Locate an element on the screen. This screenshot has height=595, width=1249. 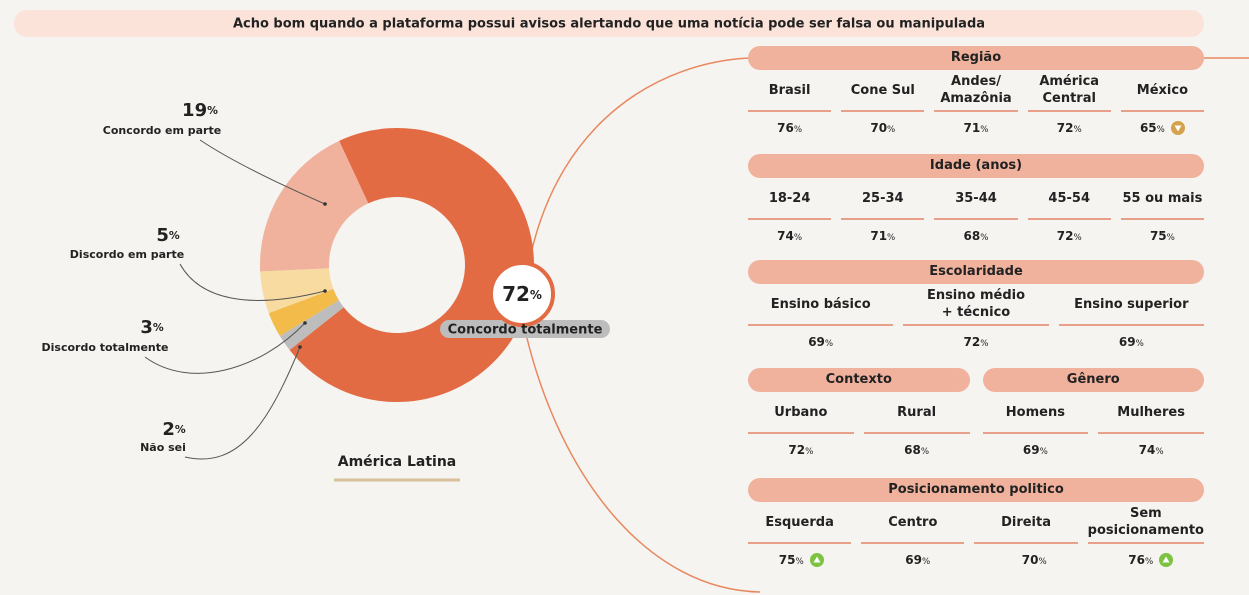
number: 65 is located at coordinates (1148, 128).